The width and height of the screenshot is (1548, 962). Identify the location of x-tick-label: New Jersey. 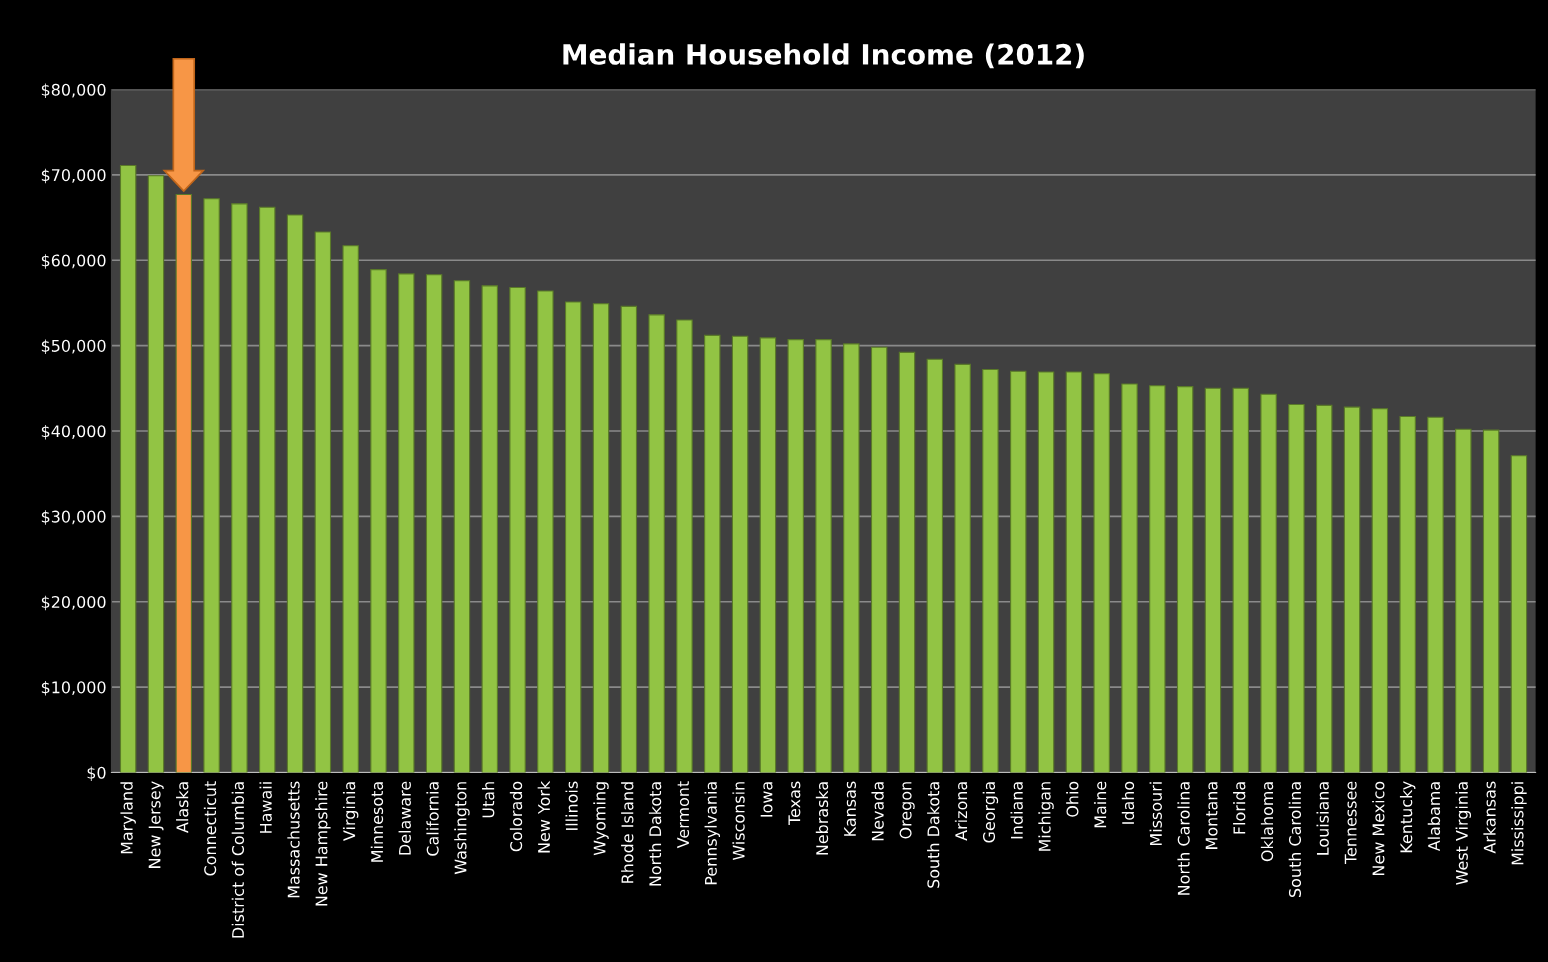
(156, 824).